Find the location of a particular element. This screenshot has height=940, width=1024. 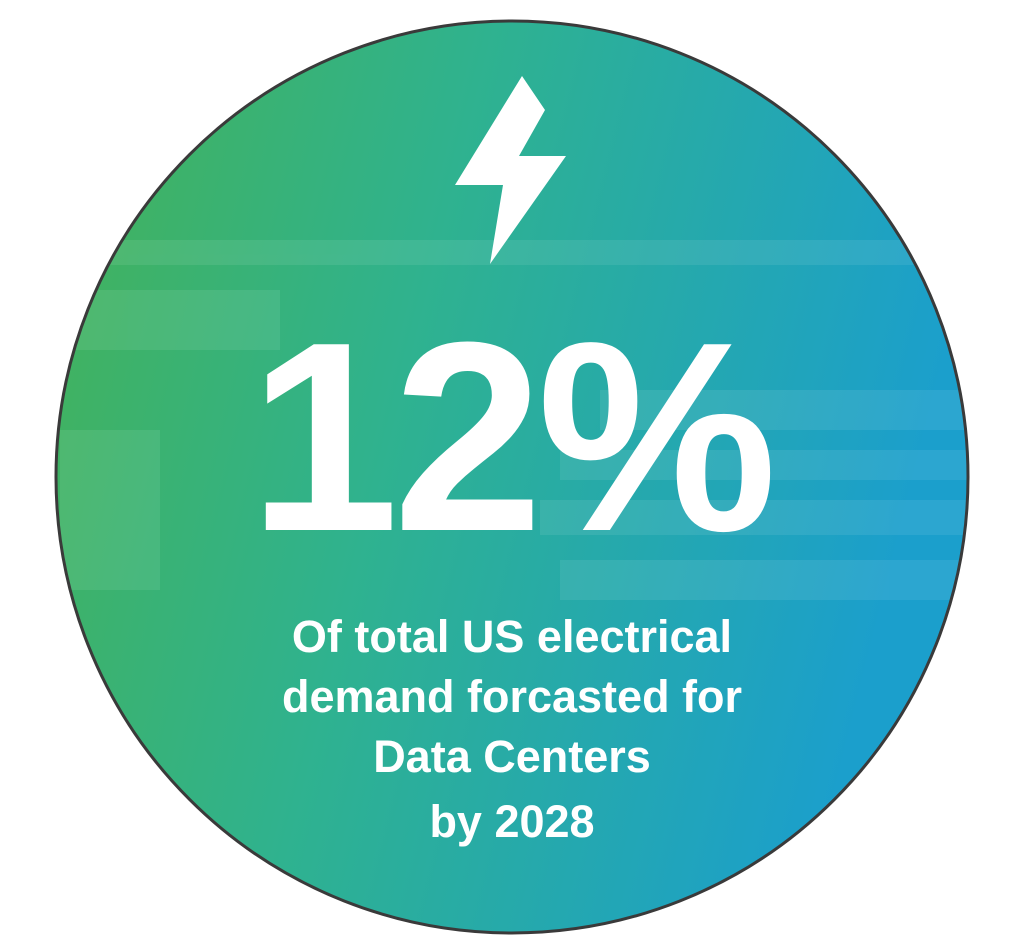

caption-line: Of total US electrical is located at coordinates (512, 636).